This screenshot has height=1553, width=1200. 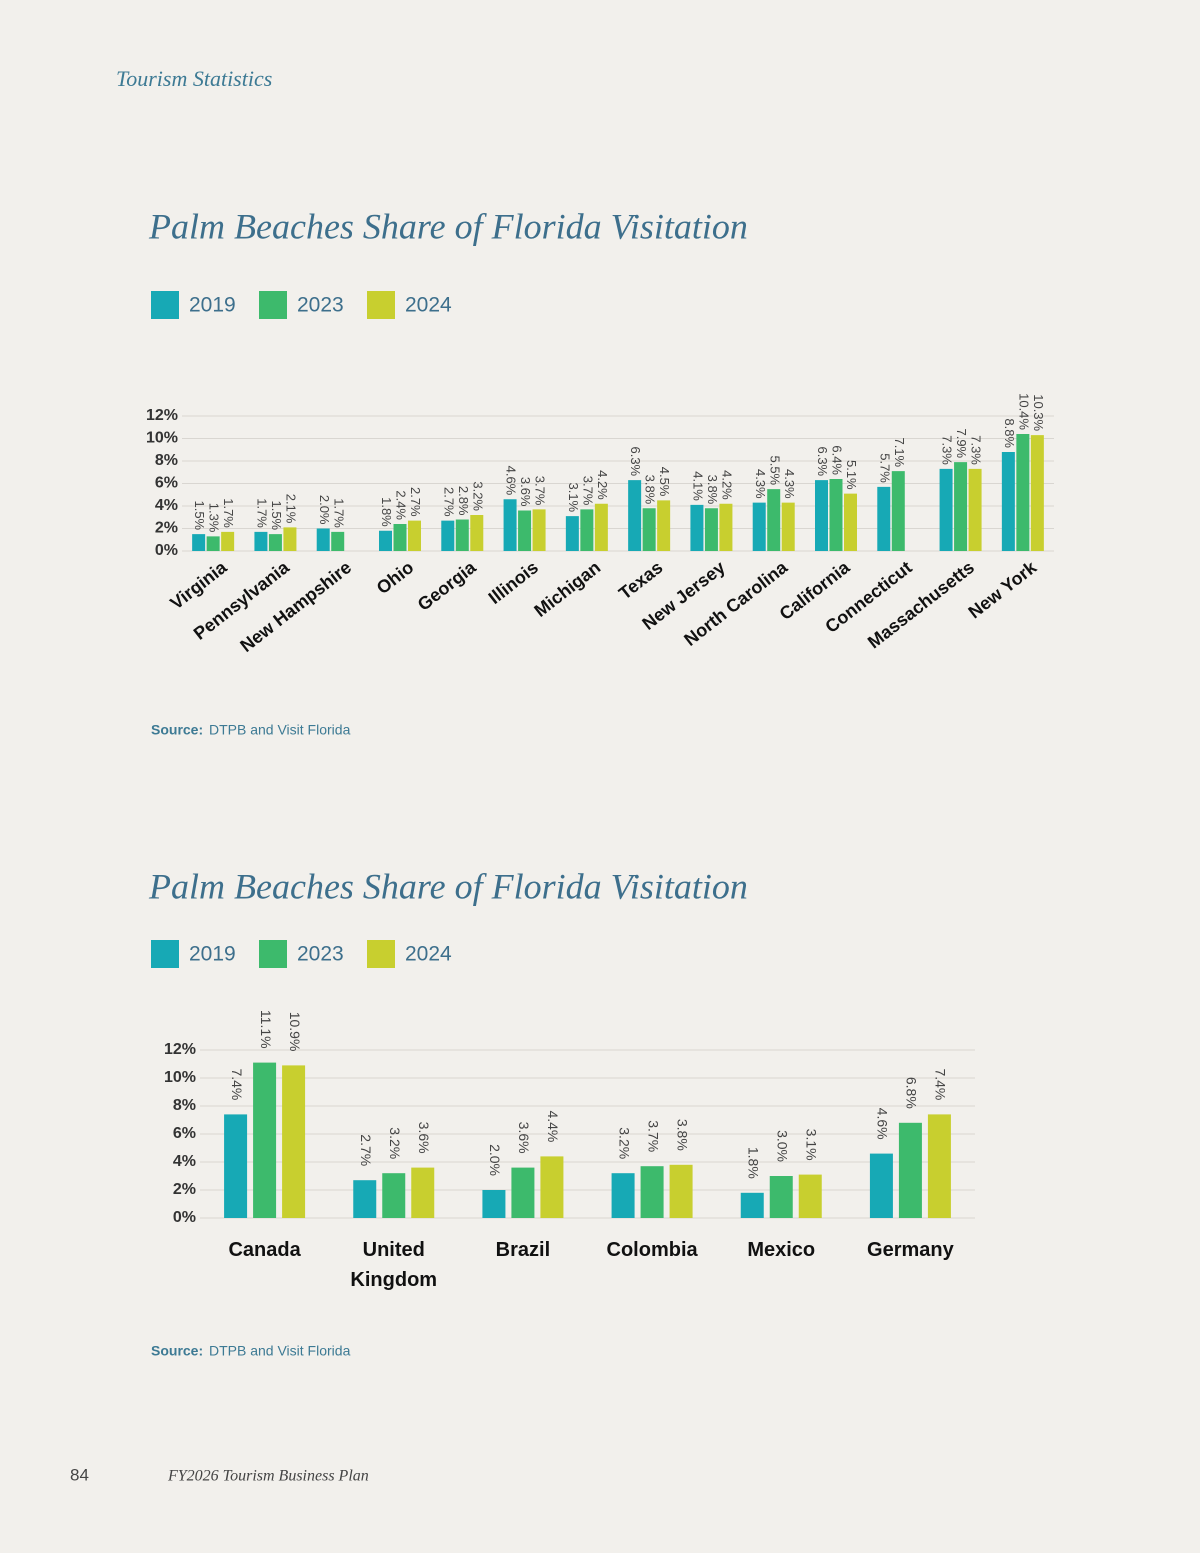 I want to click on source-text: DTPB and Visit Florida, so click(x=280, y=1351).